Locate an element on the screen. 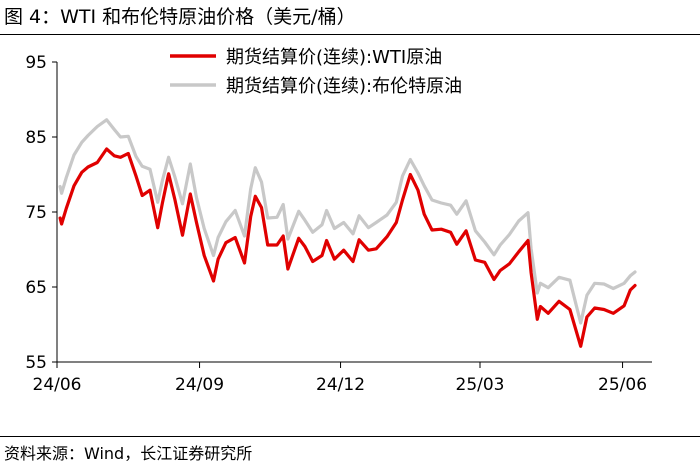  title-rule is located at coordinates (350, 34).